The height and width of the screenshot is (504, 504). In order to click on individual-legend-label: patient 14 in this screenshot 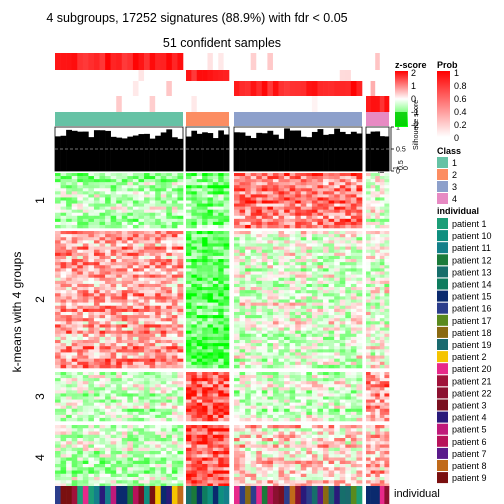, I will do `click(472, 285)`.